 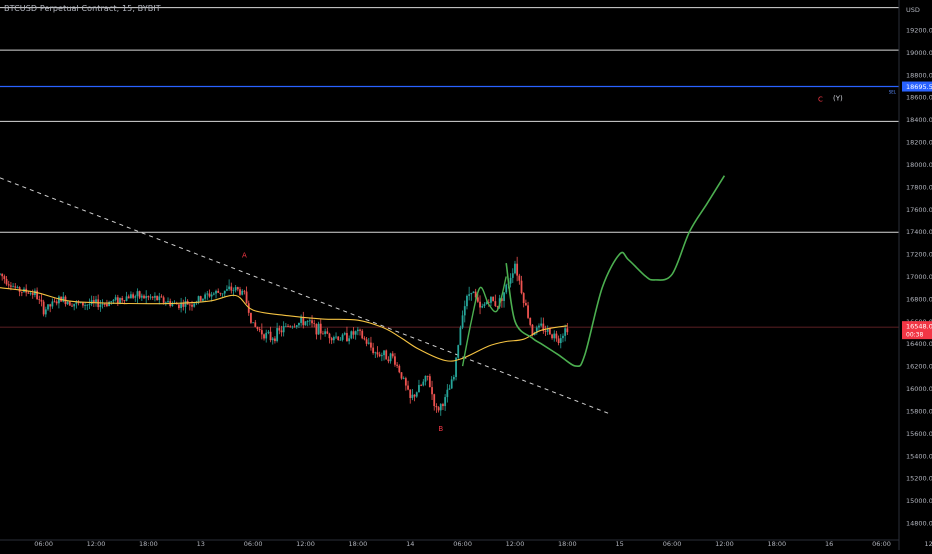 I want to click on time-tick-label: 06:00, so click(x=253, y=544).